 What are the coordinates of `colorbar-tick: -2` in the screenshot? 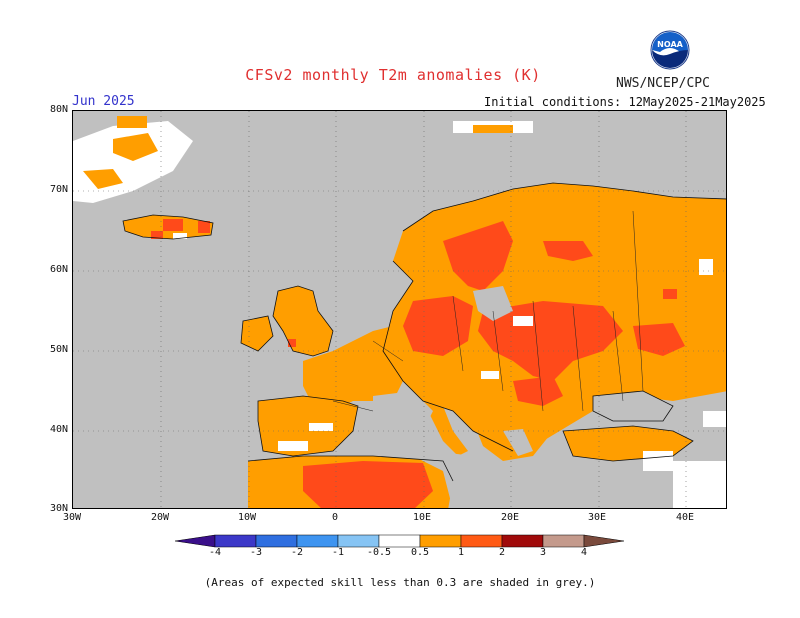 It's located at (297, 552).